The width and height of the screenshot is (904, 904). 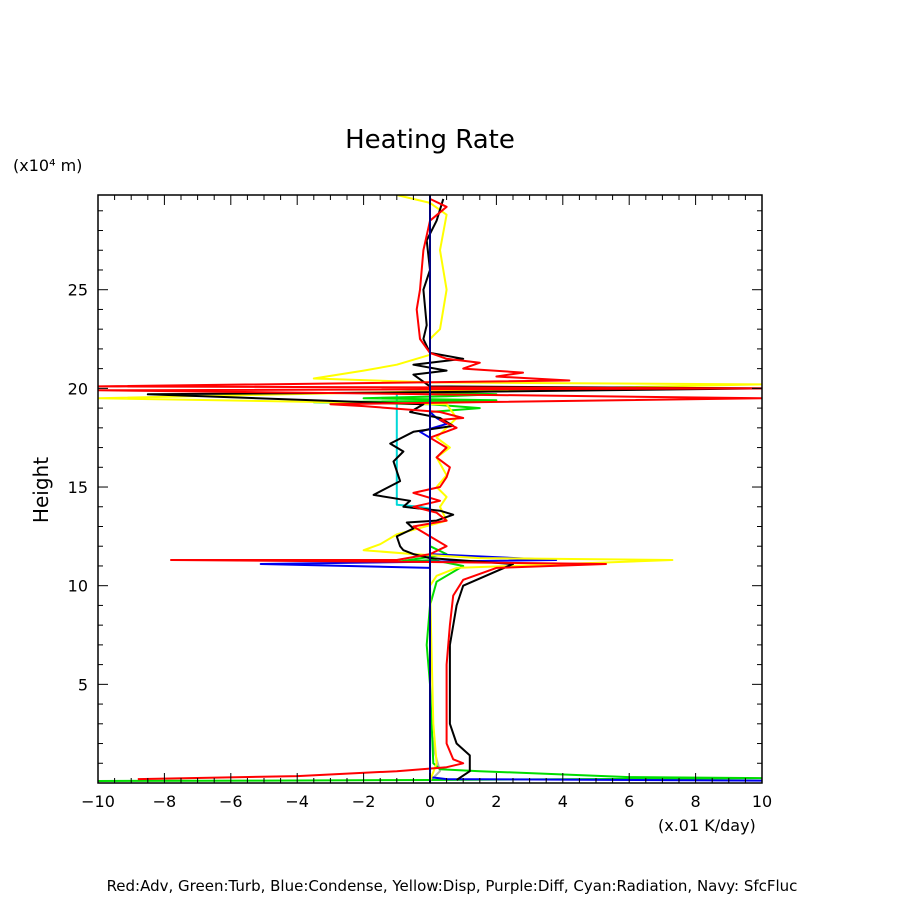 I want to click on y-tick-label: 5, so click(x=83, y=684).